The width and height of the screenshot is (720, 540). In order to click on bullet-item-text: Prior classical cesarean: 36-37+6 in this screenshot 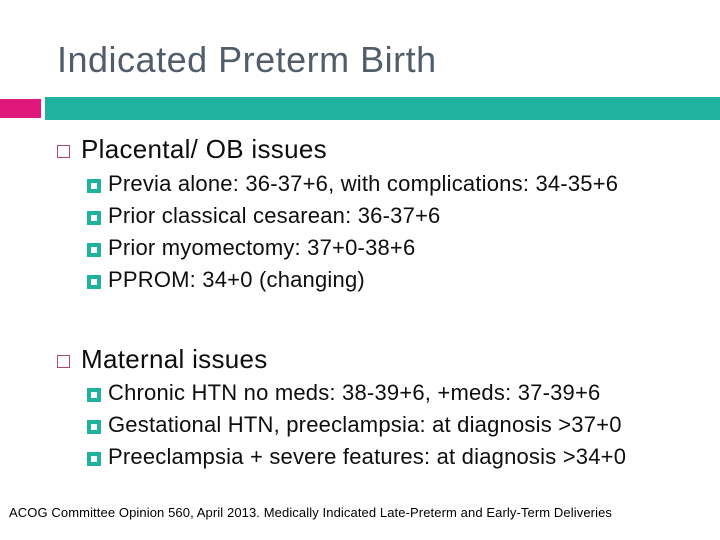, I will do `click(274, 215)`.